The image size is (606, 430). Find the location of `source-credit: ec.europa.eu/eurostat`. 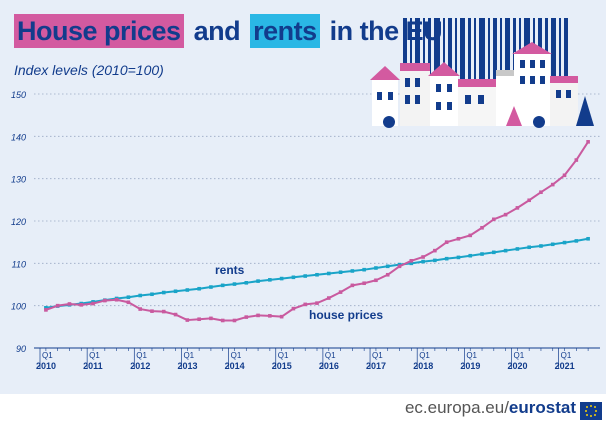

source-credit: ec.europa.eu/eurostat is located at coordinates (490, 408).